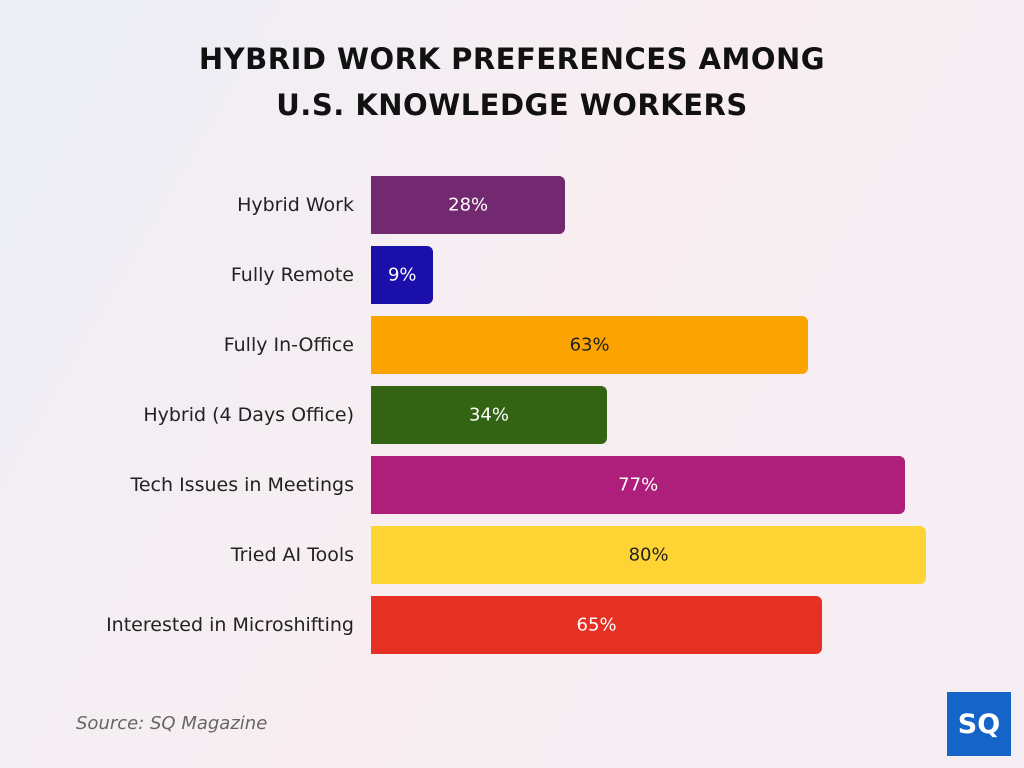 The width and height of the screenshot is (1024, 768). I want to click on value-label: 28%, so click(468, 205).